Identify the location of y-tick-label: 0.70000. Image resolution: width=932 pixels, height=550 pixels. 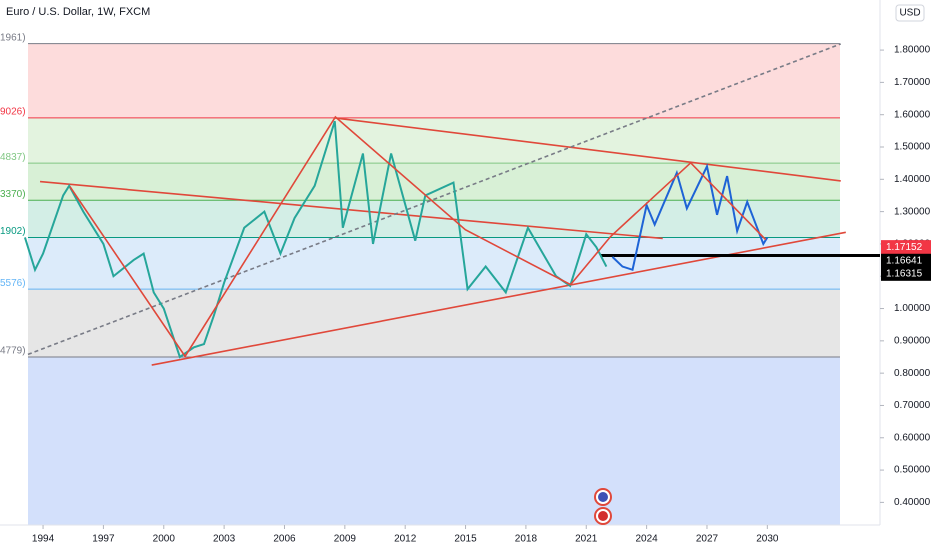
(912, 405).